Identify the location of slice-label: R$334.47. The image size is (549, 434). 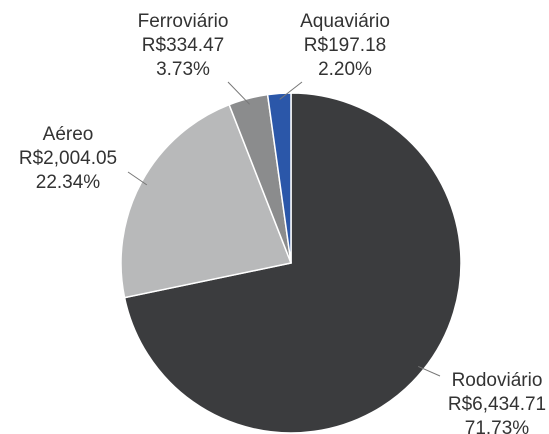
(183, 45).